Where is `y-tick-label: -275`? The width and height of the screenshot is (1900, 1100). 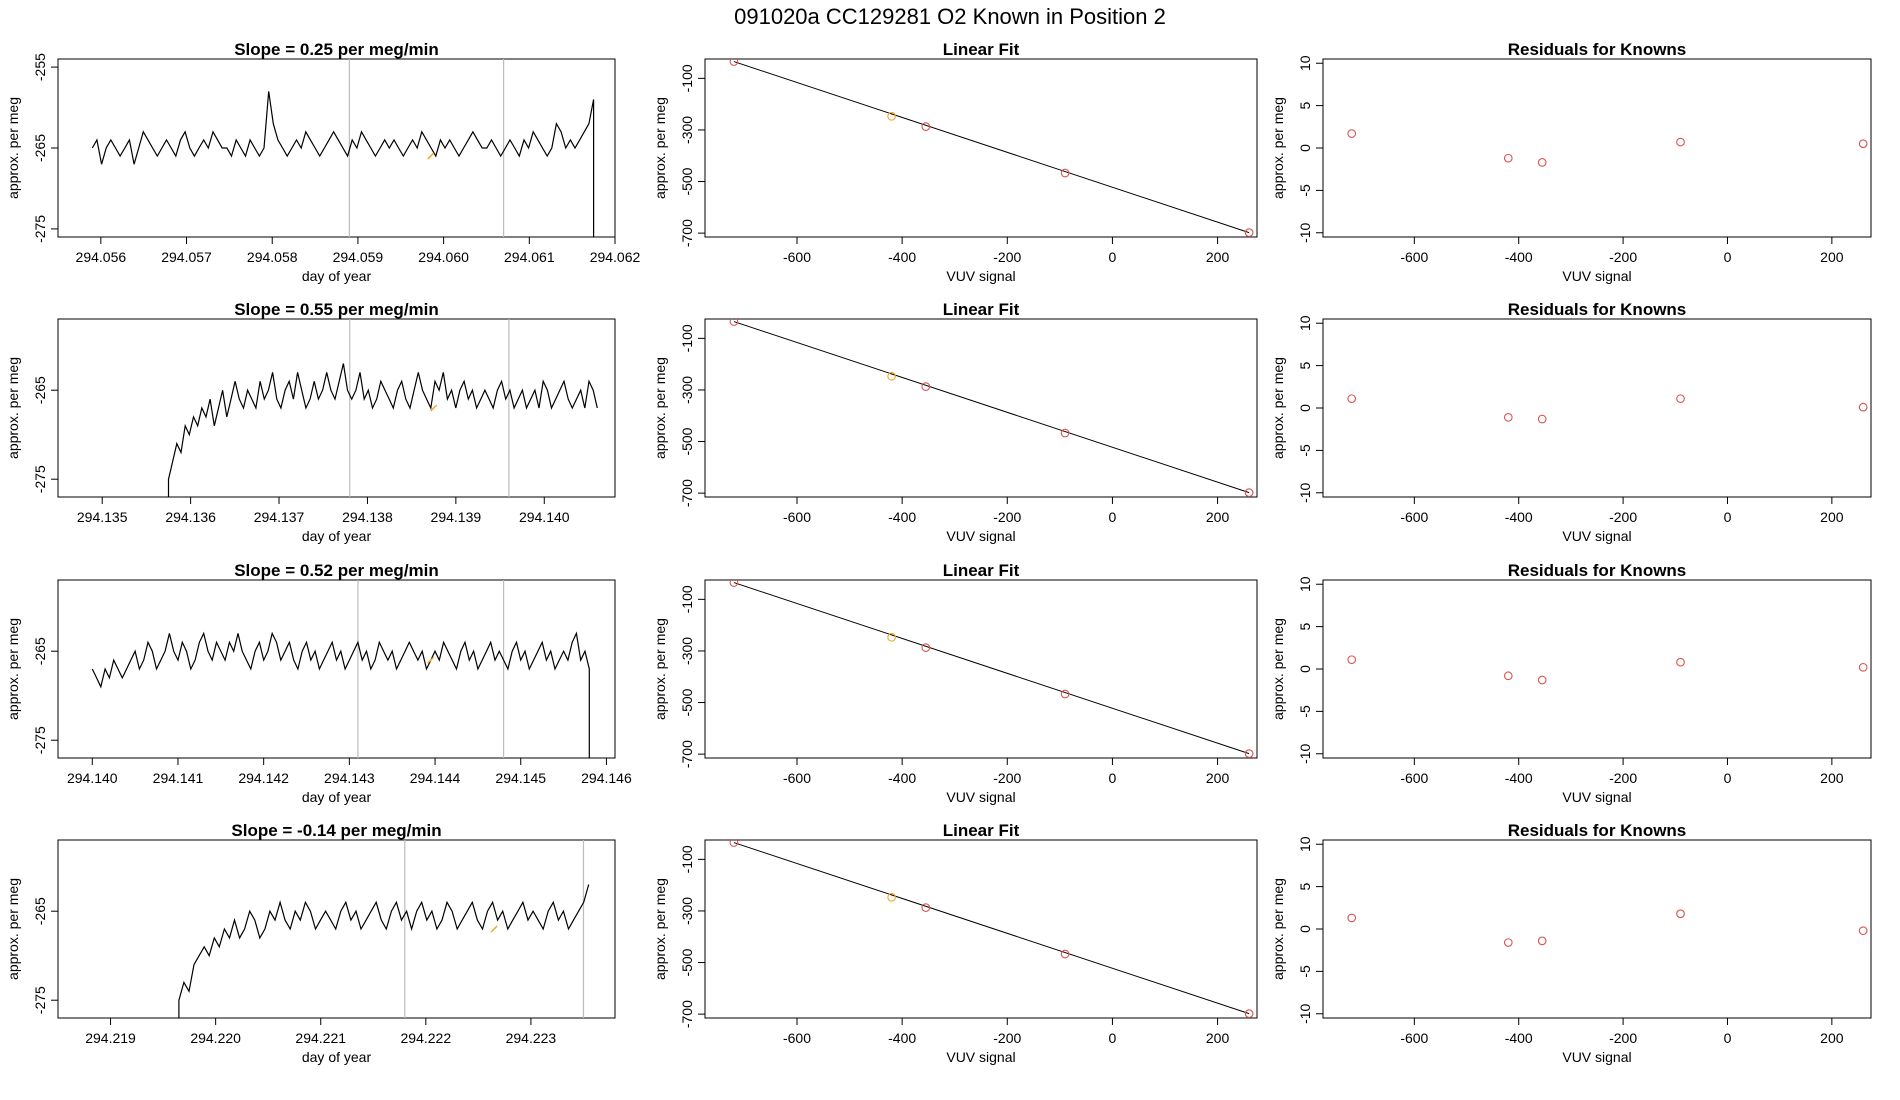
y-tick-label: -275 is located at coordinates (40, 479).